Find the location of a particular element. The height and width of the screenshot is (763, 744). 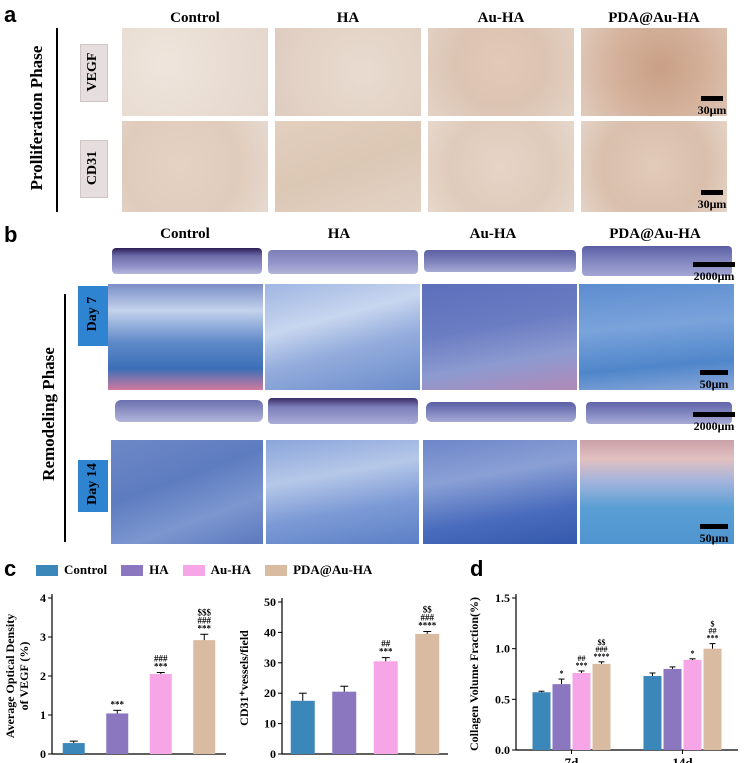

panel-a-scale-label-2: 30μm is located at coordinates (712, 204).